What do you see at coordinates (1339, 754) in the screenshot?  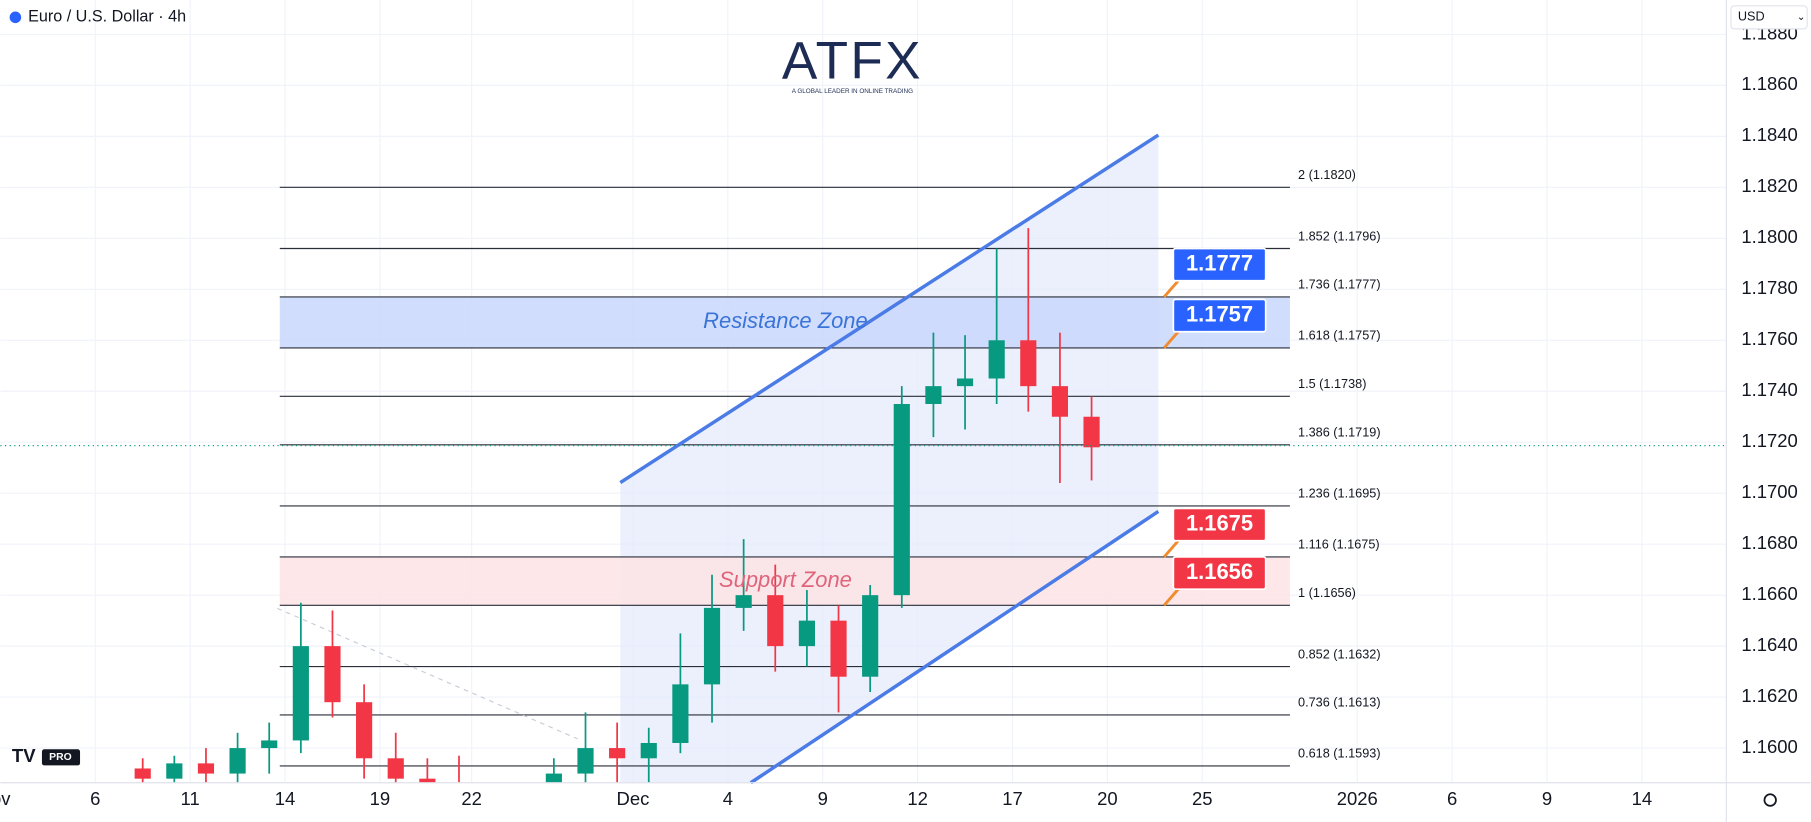 I see `fib-label: 0.618 (1.1593)` at bounding box center [1339, 754].